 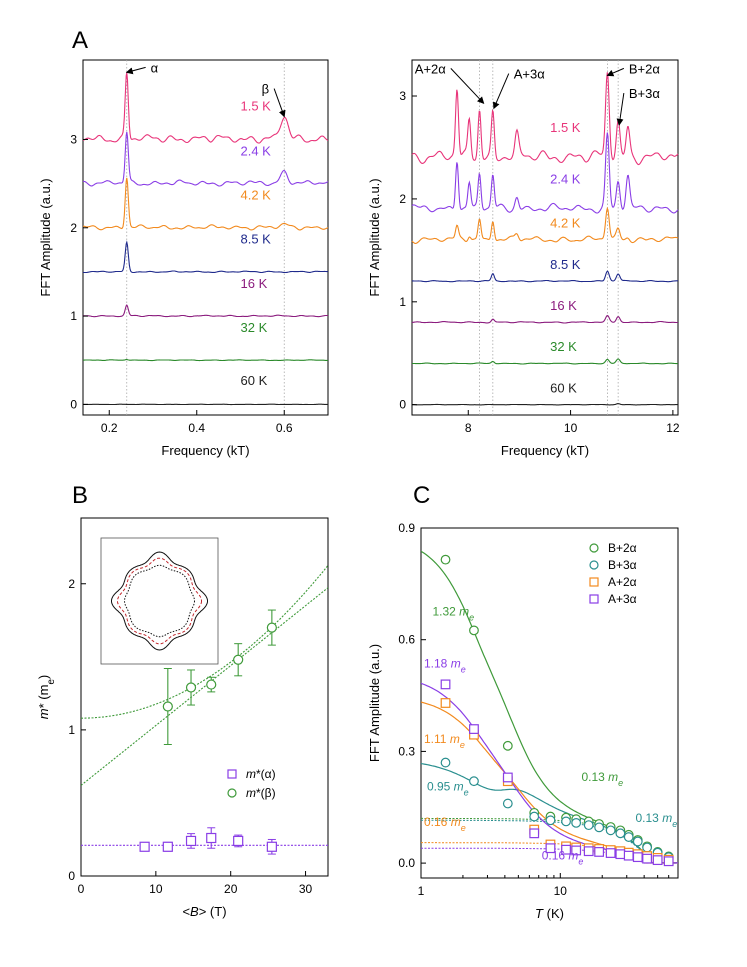 What do you see at coordinates (256, 195) in the screenshot?
I see `panel-A-left-series-label: 4.2 K` at bounding box center [256, 195].